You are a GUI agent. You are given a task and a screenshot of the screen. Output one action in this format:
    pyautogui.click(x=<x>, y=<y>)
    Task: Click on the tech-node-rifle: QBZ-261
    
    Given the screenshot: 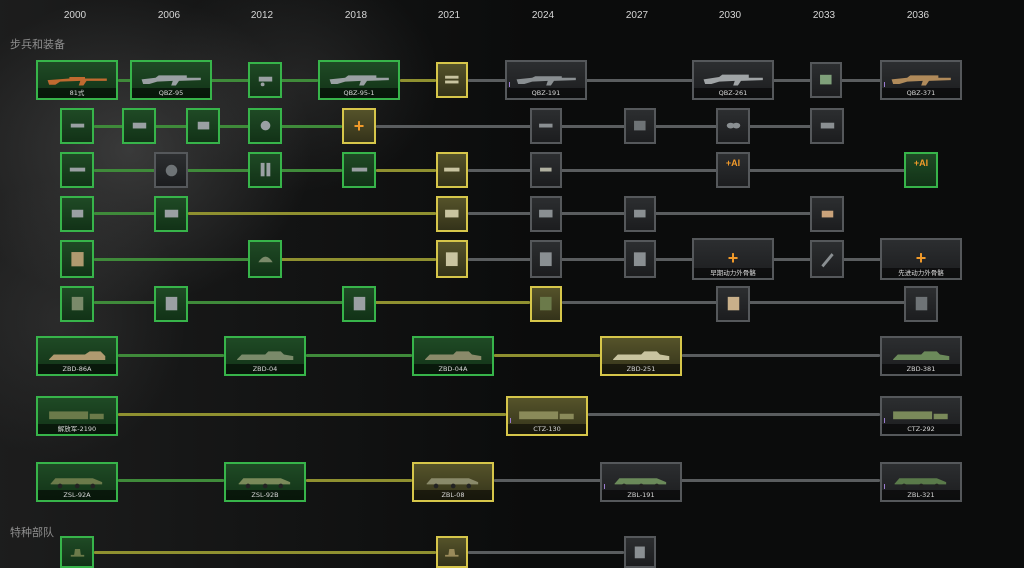 What is the action you would take?
    pyautogui.click(x=733, y=80)
    